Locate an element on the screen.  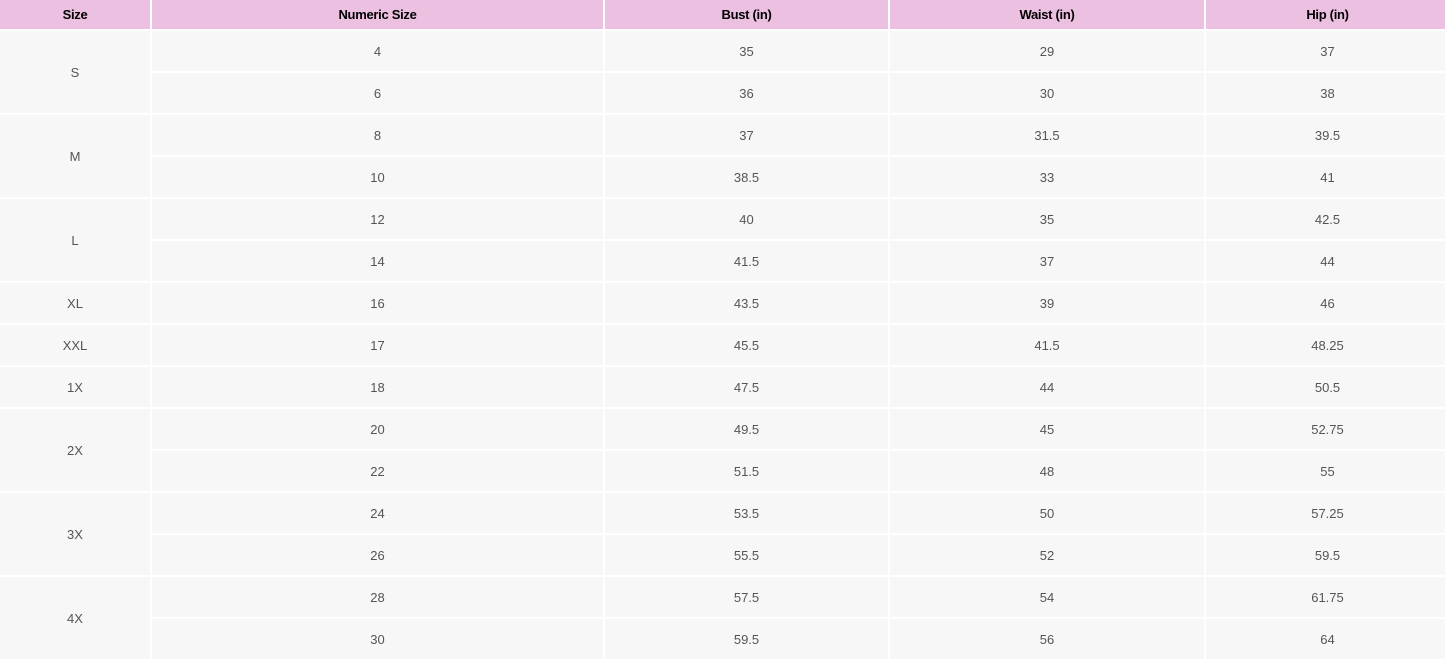
numeric-size-cell: 18 is located at coordinates (377, 387).